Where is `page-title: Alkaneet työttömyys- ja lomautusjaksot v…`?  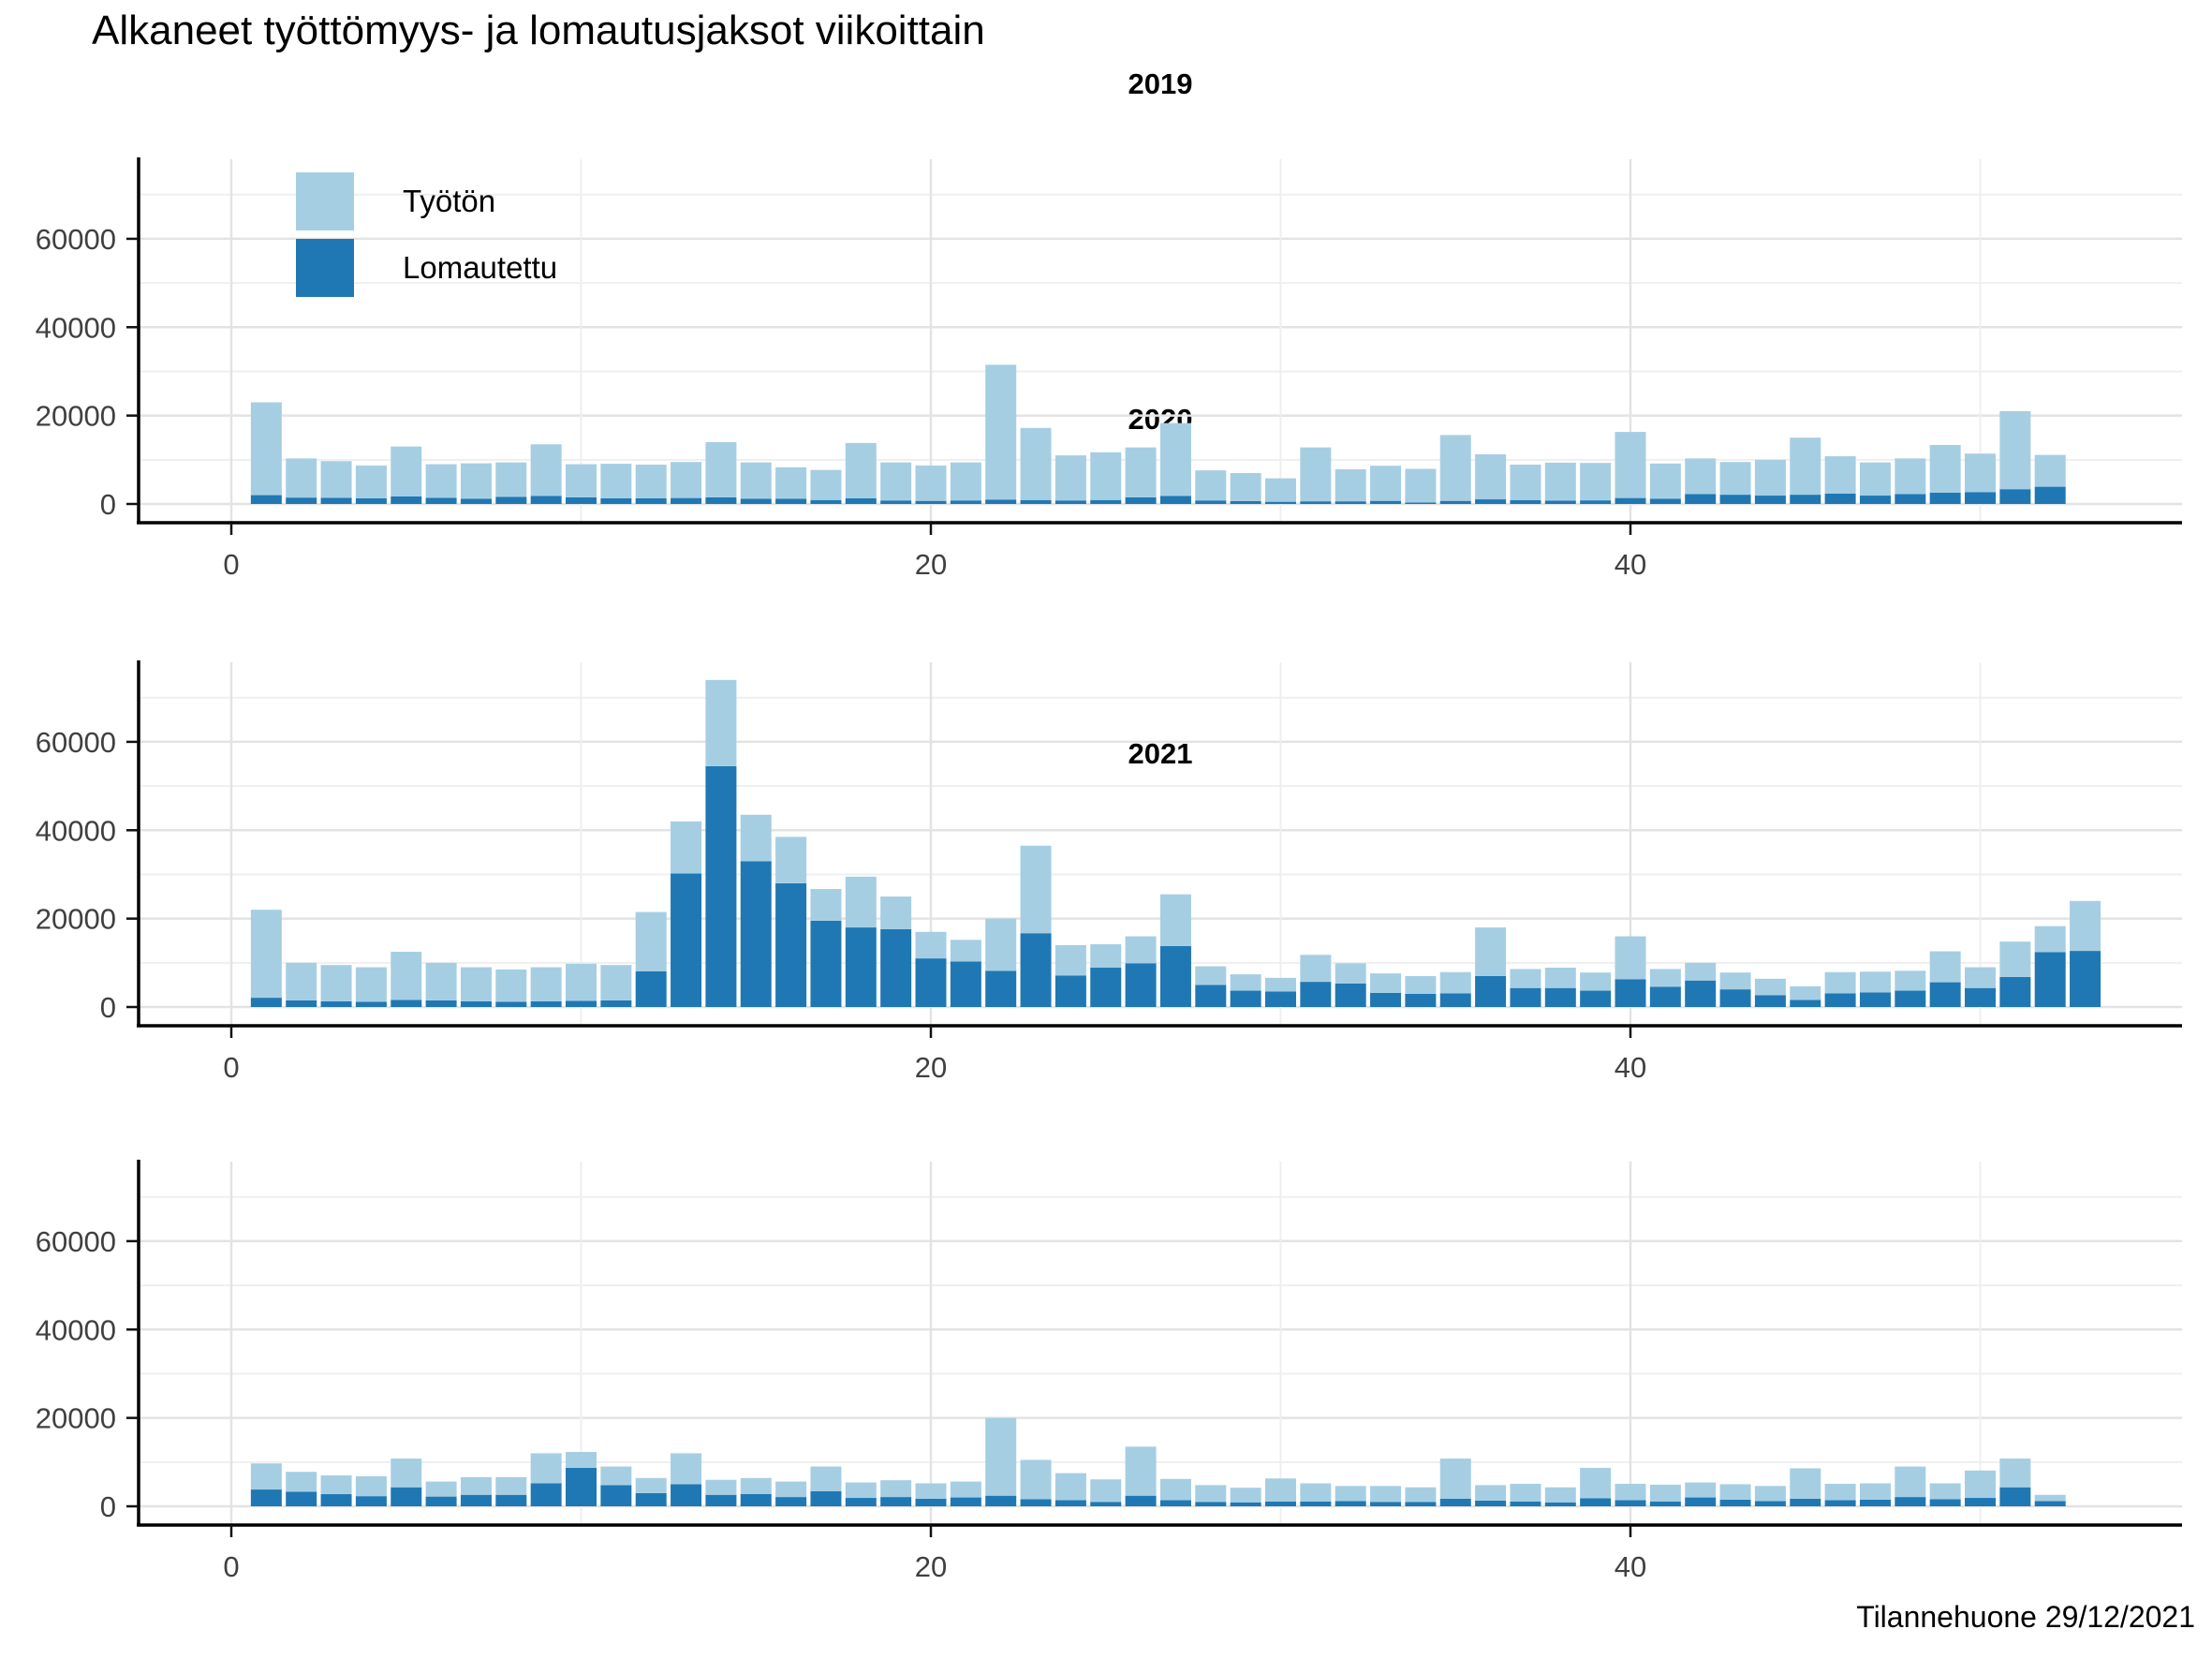 page-title: Alkaneet työttömyys- ja lomautusjaksot v… is located at coordinates (538, 30).